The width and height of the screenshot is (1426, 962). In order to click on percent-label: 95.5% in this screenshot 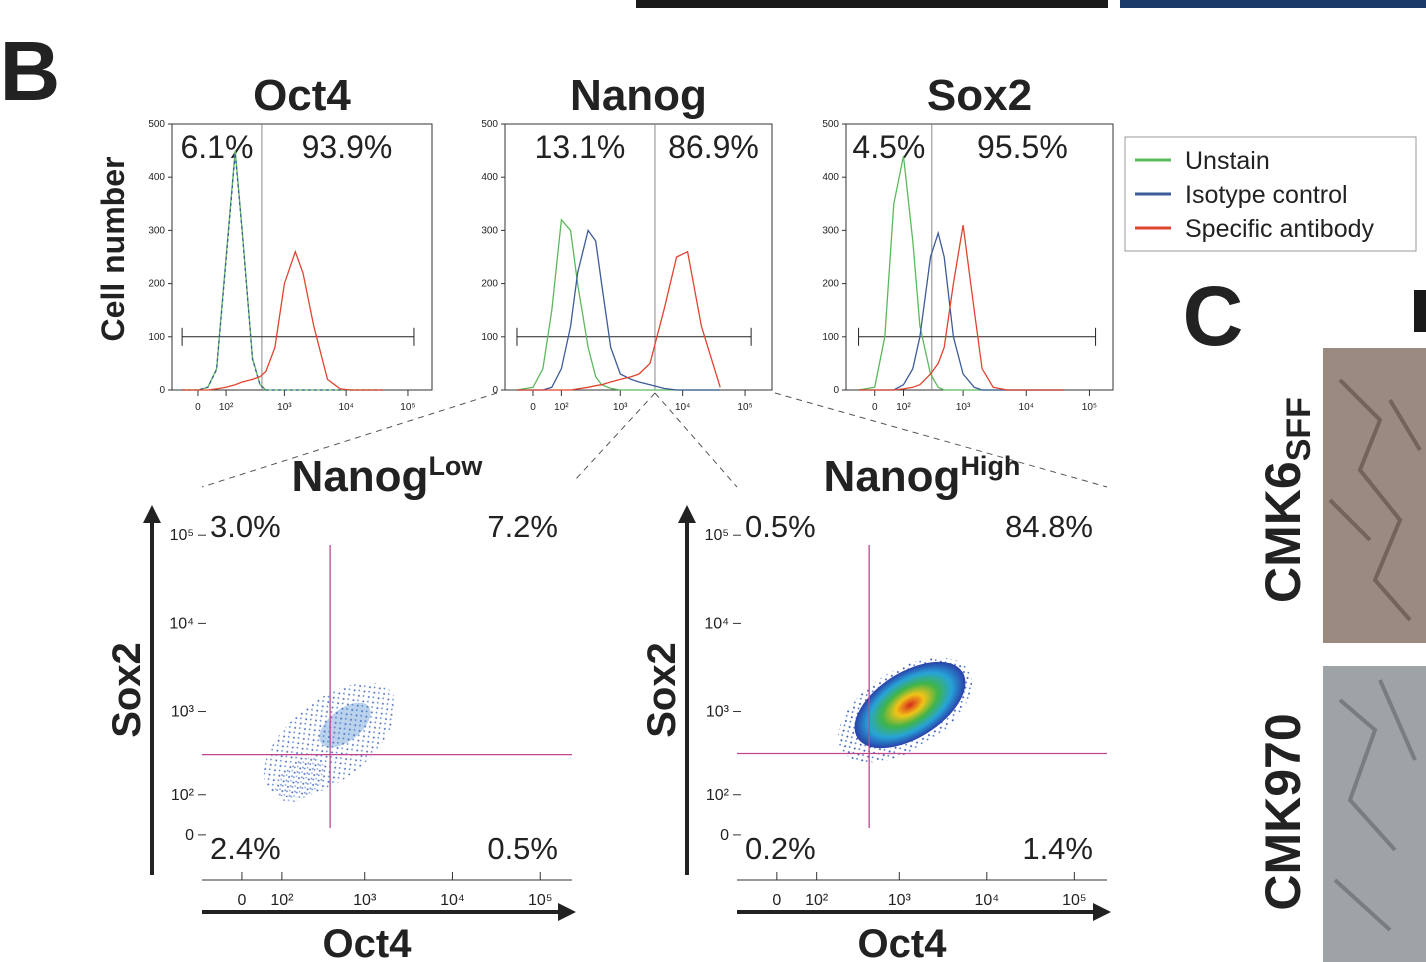, I will do `click(1022, 147)`.